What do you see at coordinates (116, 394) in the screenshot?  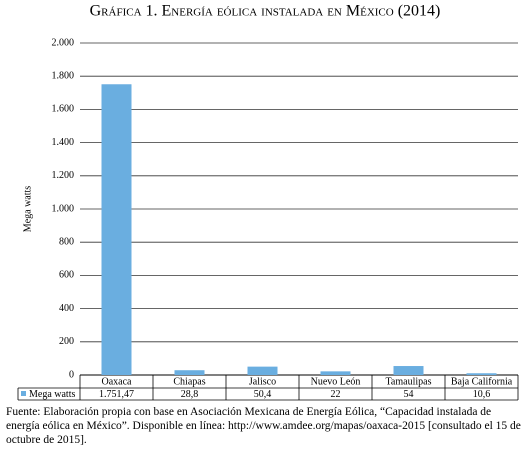 I see `data-label: 1.751,47` at bounding box center [116, 394].